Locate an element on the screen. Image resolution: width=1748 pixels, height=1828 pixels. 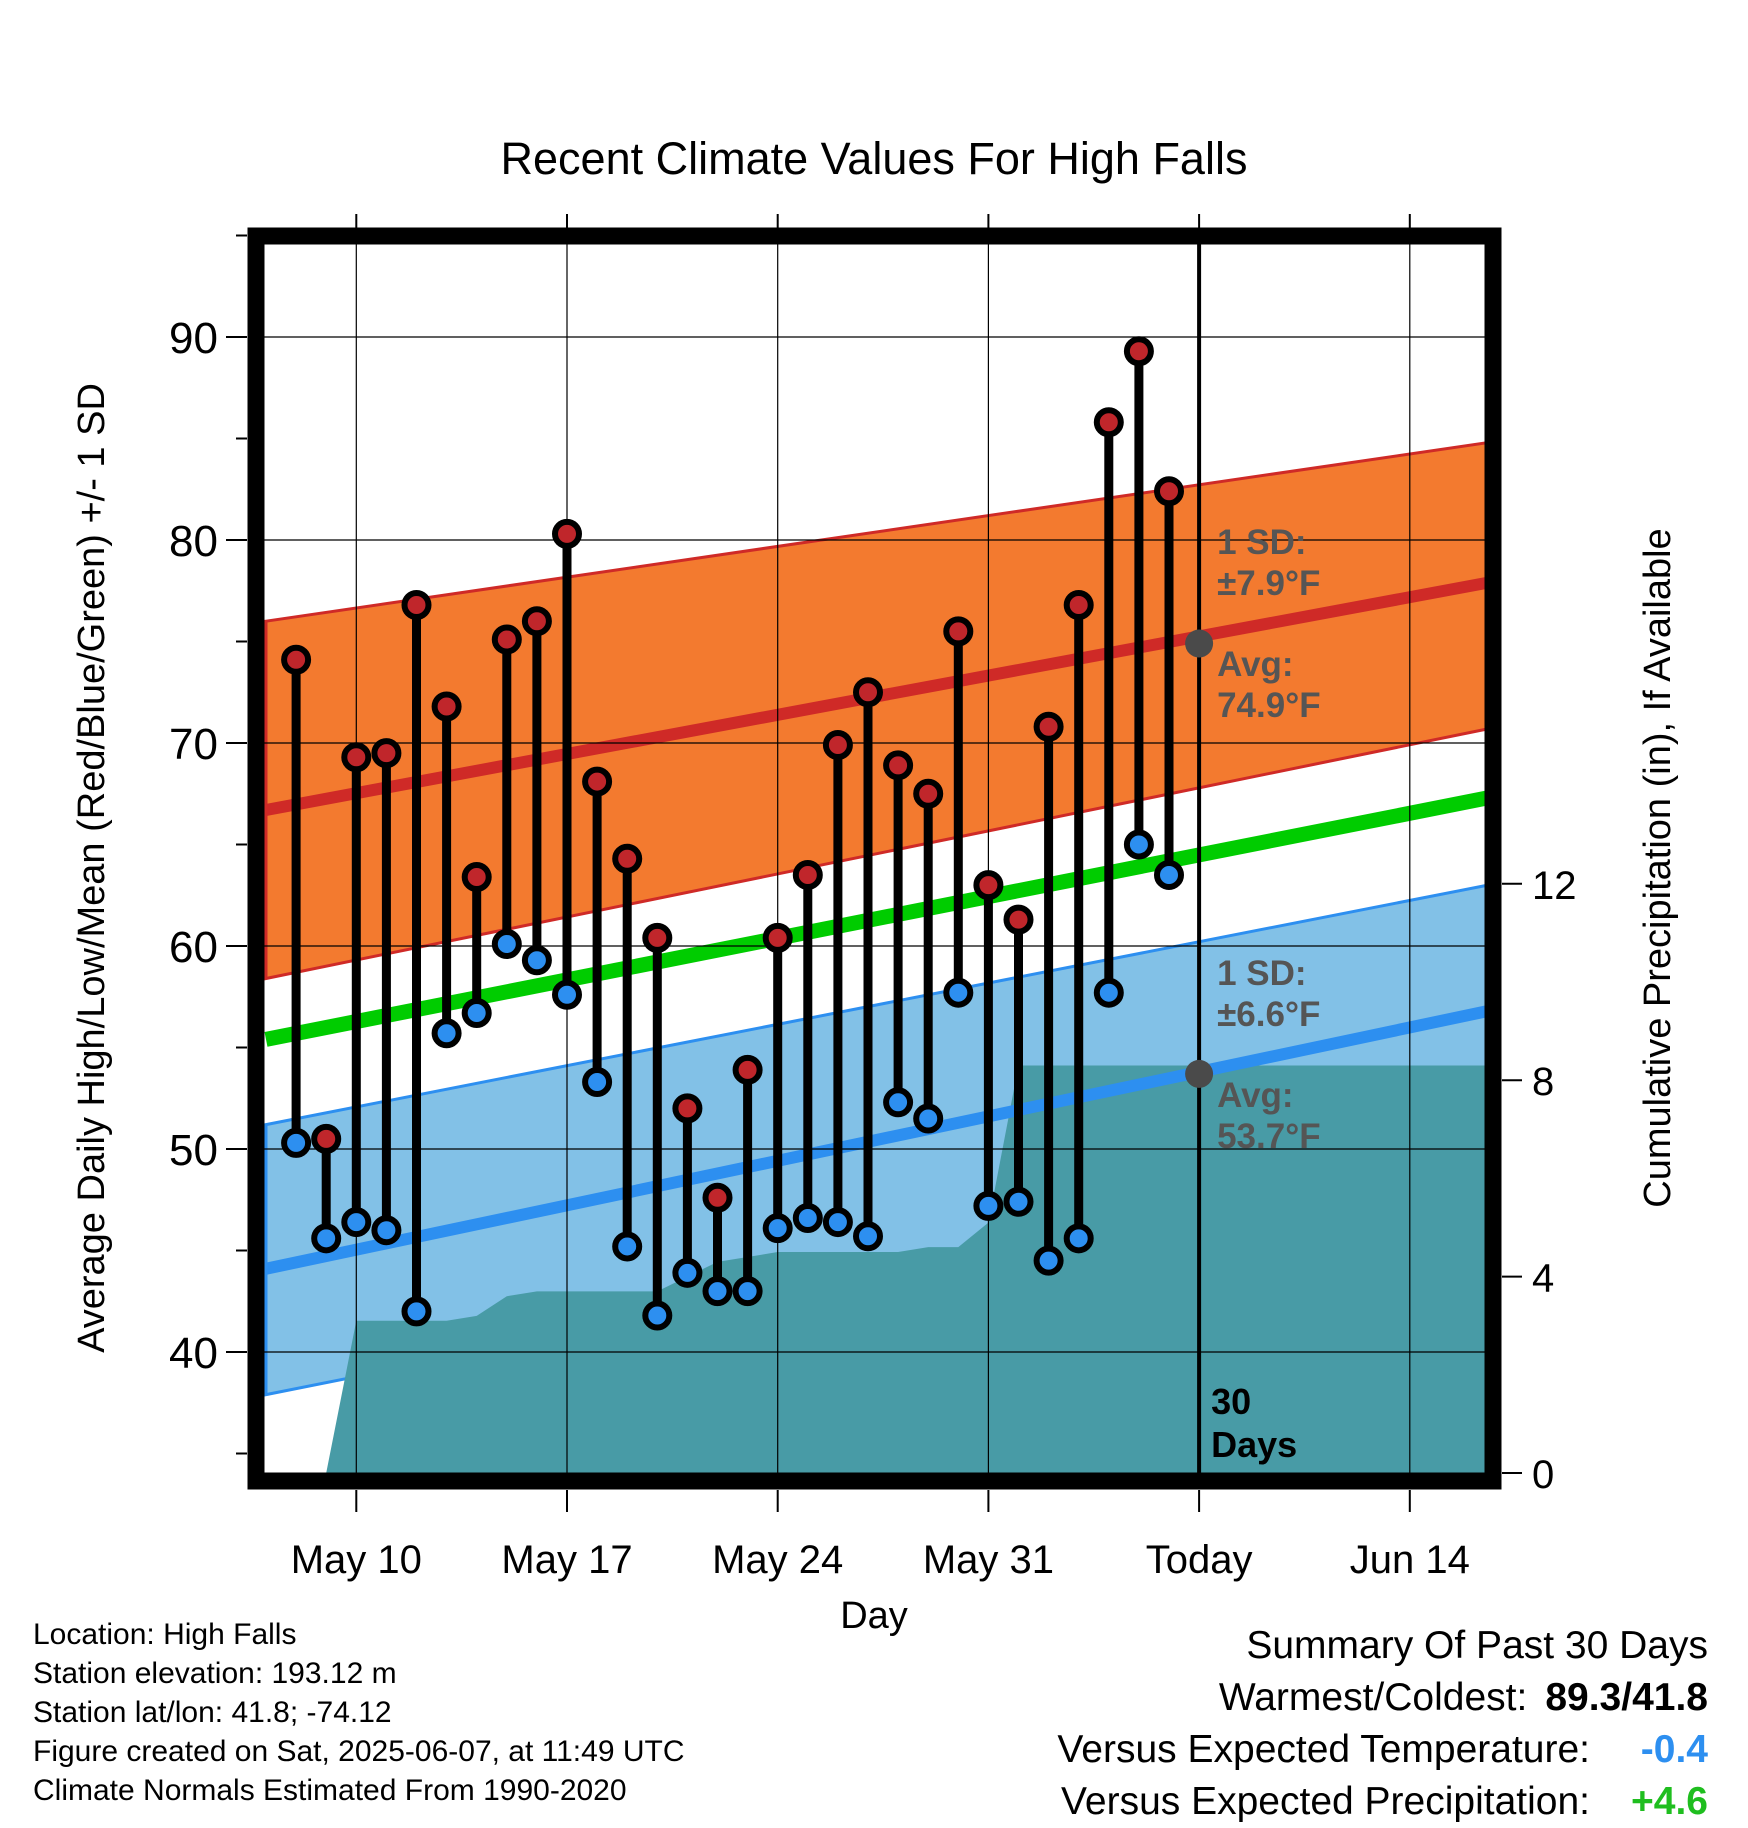
x-tick-label: May 24 is located at coordinates (777, 1560).